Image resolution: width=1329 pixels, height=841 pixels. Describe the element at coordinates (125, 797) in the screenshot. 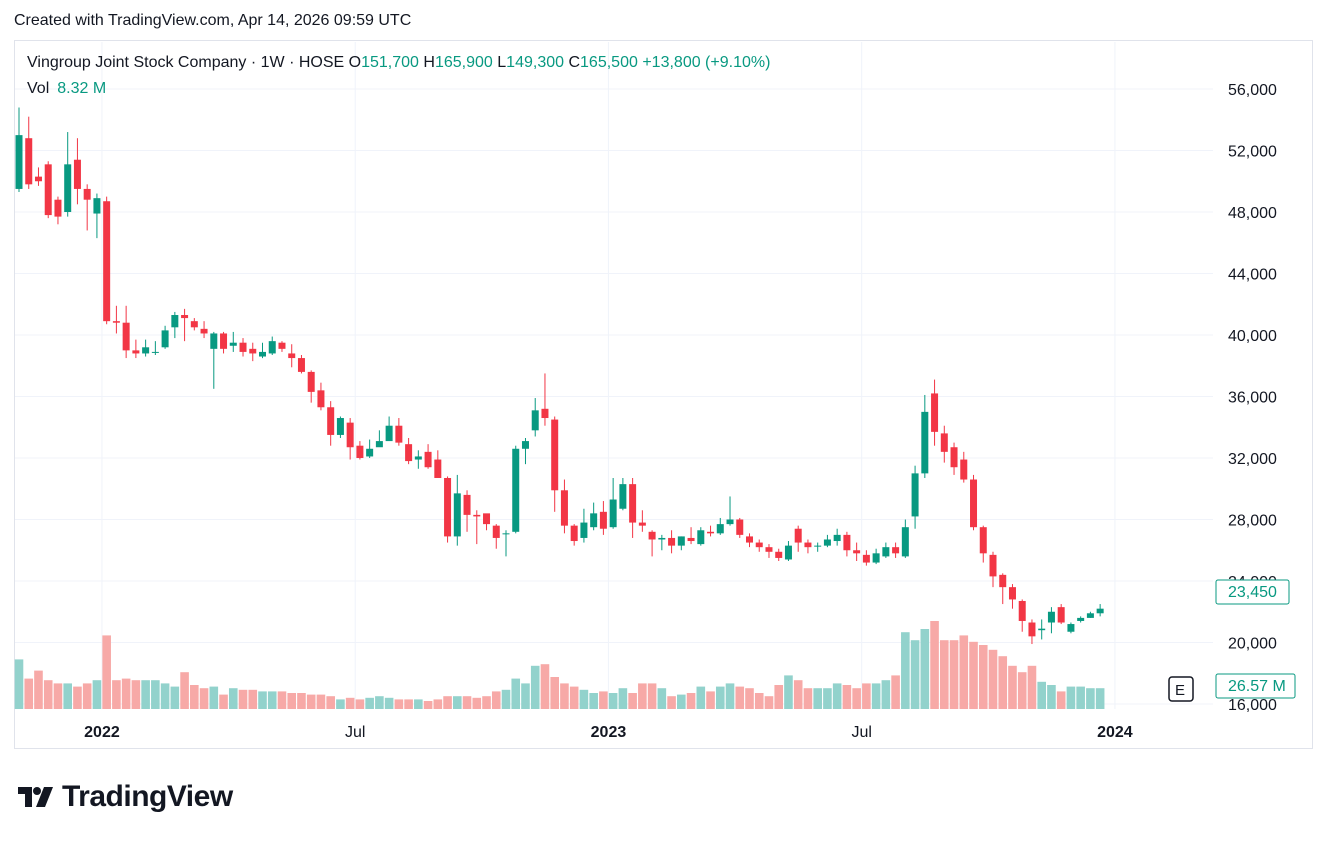

I see `tradingview-logo: TradingView` at that location.